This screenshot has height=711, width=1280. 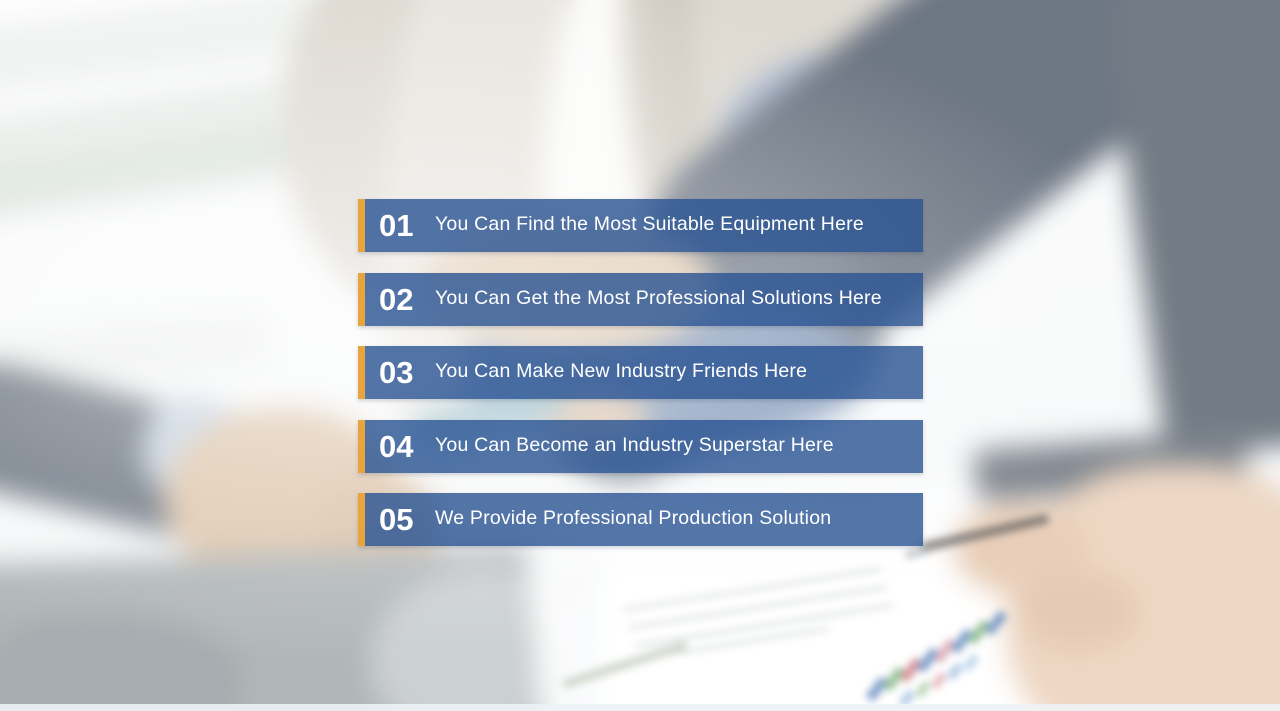 What do you see at coordinates (640, 707) in the screenshot?
I see `photo-bottom-strip` at bounding box center [640, 707].